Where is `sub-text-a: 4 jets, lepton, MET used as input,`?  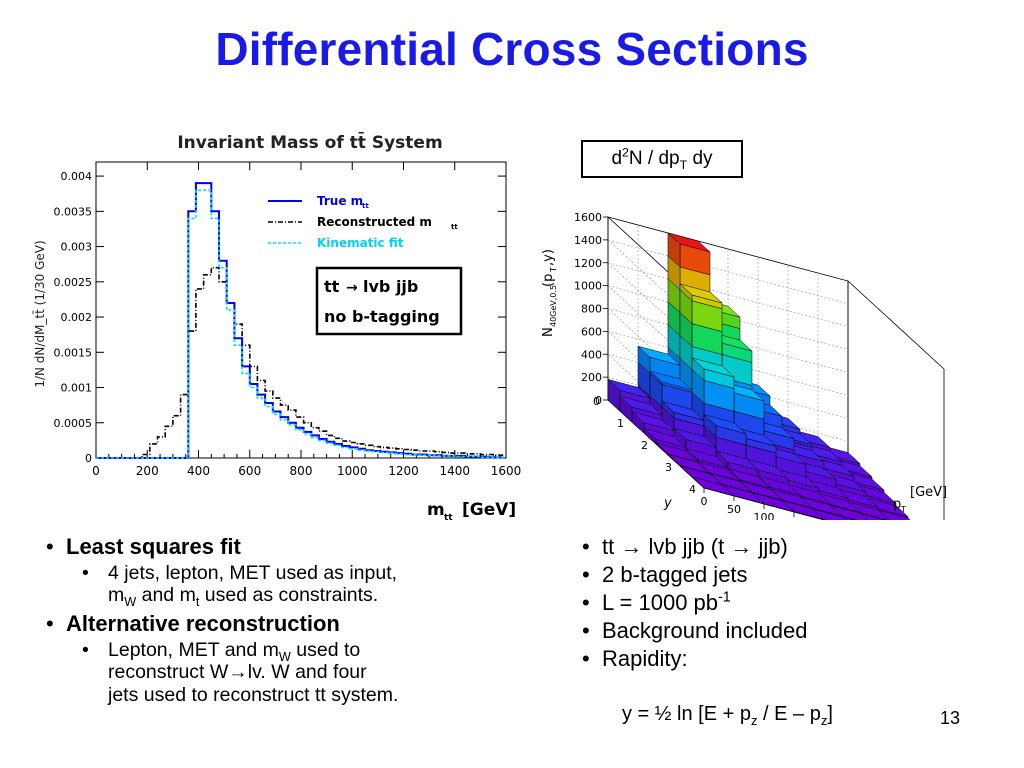
sub-text-a: 4 jets, lepton, MET used as input, is located at coordinates (253, 572).